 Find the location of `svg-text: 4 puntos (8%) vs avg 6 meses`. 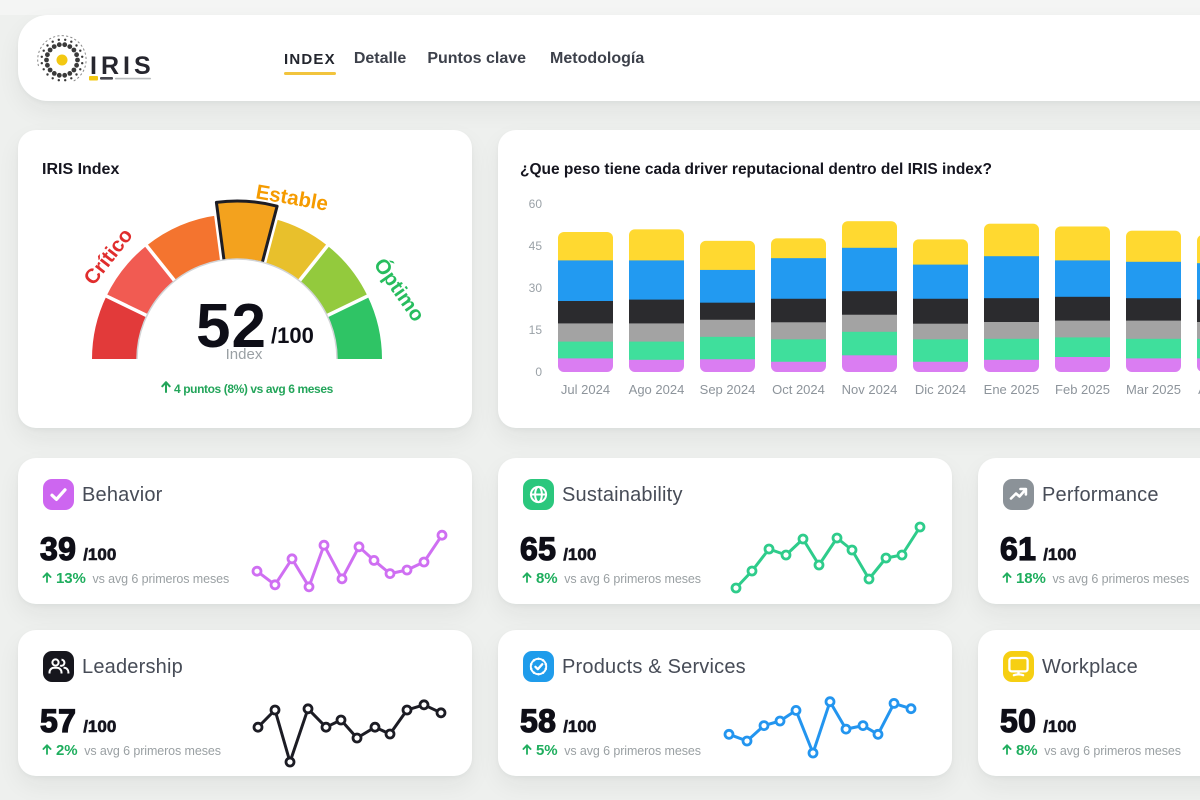

svg-text: 4 puntos (8%) vs avg 6 meses is located at coordinates (254, 389).